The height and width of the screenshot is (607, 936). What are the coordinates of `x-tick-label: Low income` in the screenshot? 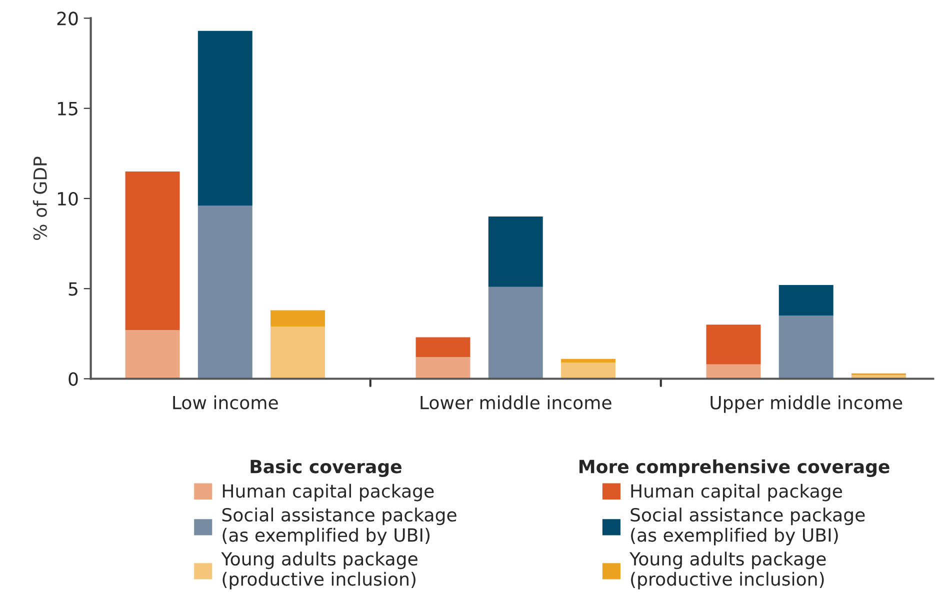 It's located at (225, 402).